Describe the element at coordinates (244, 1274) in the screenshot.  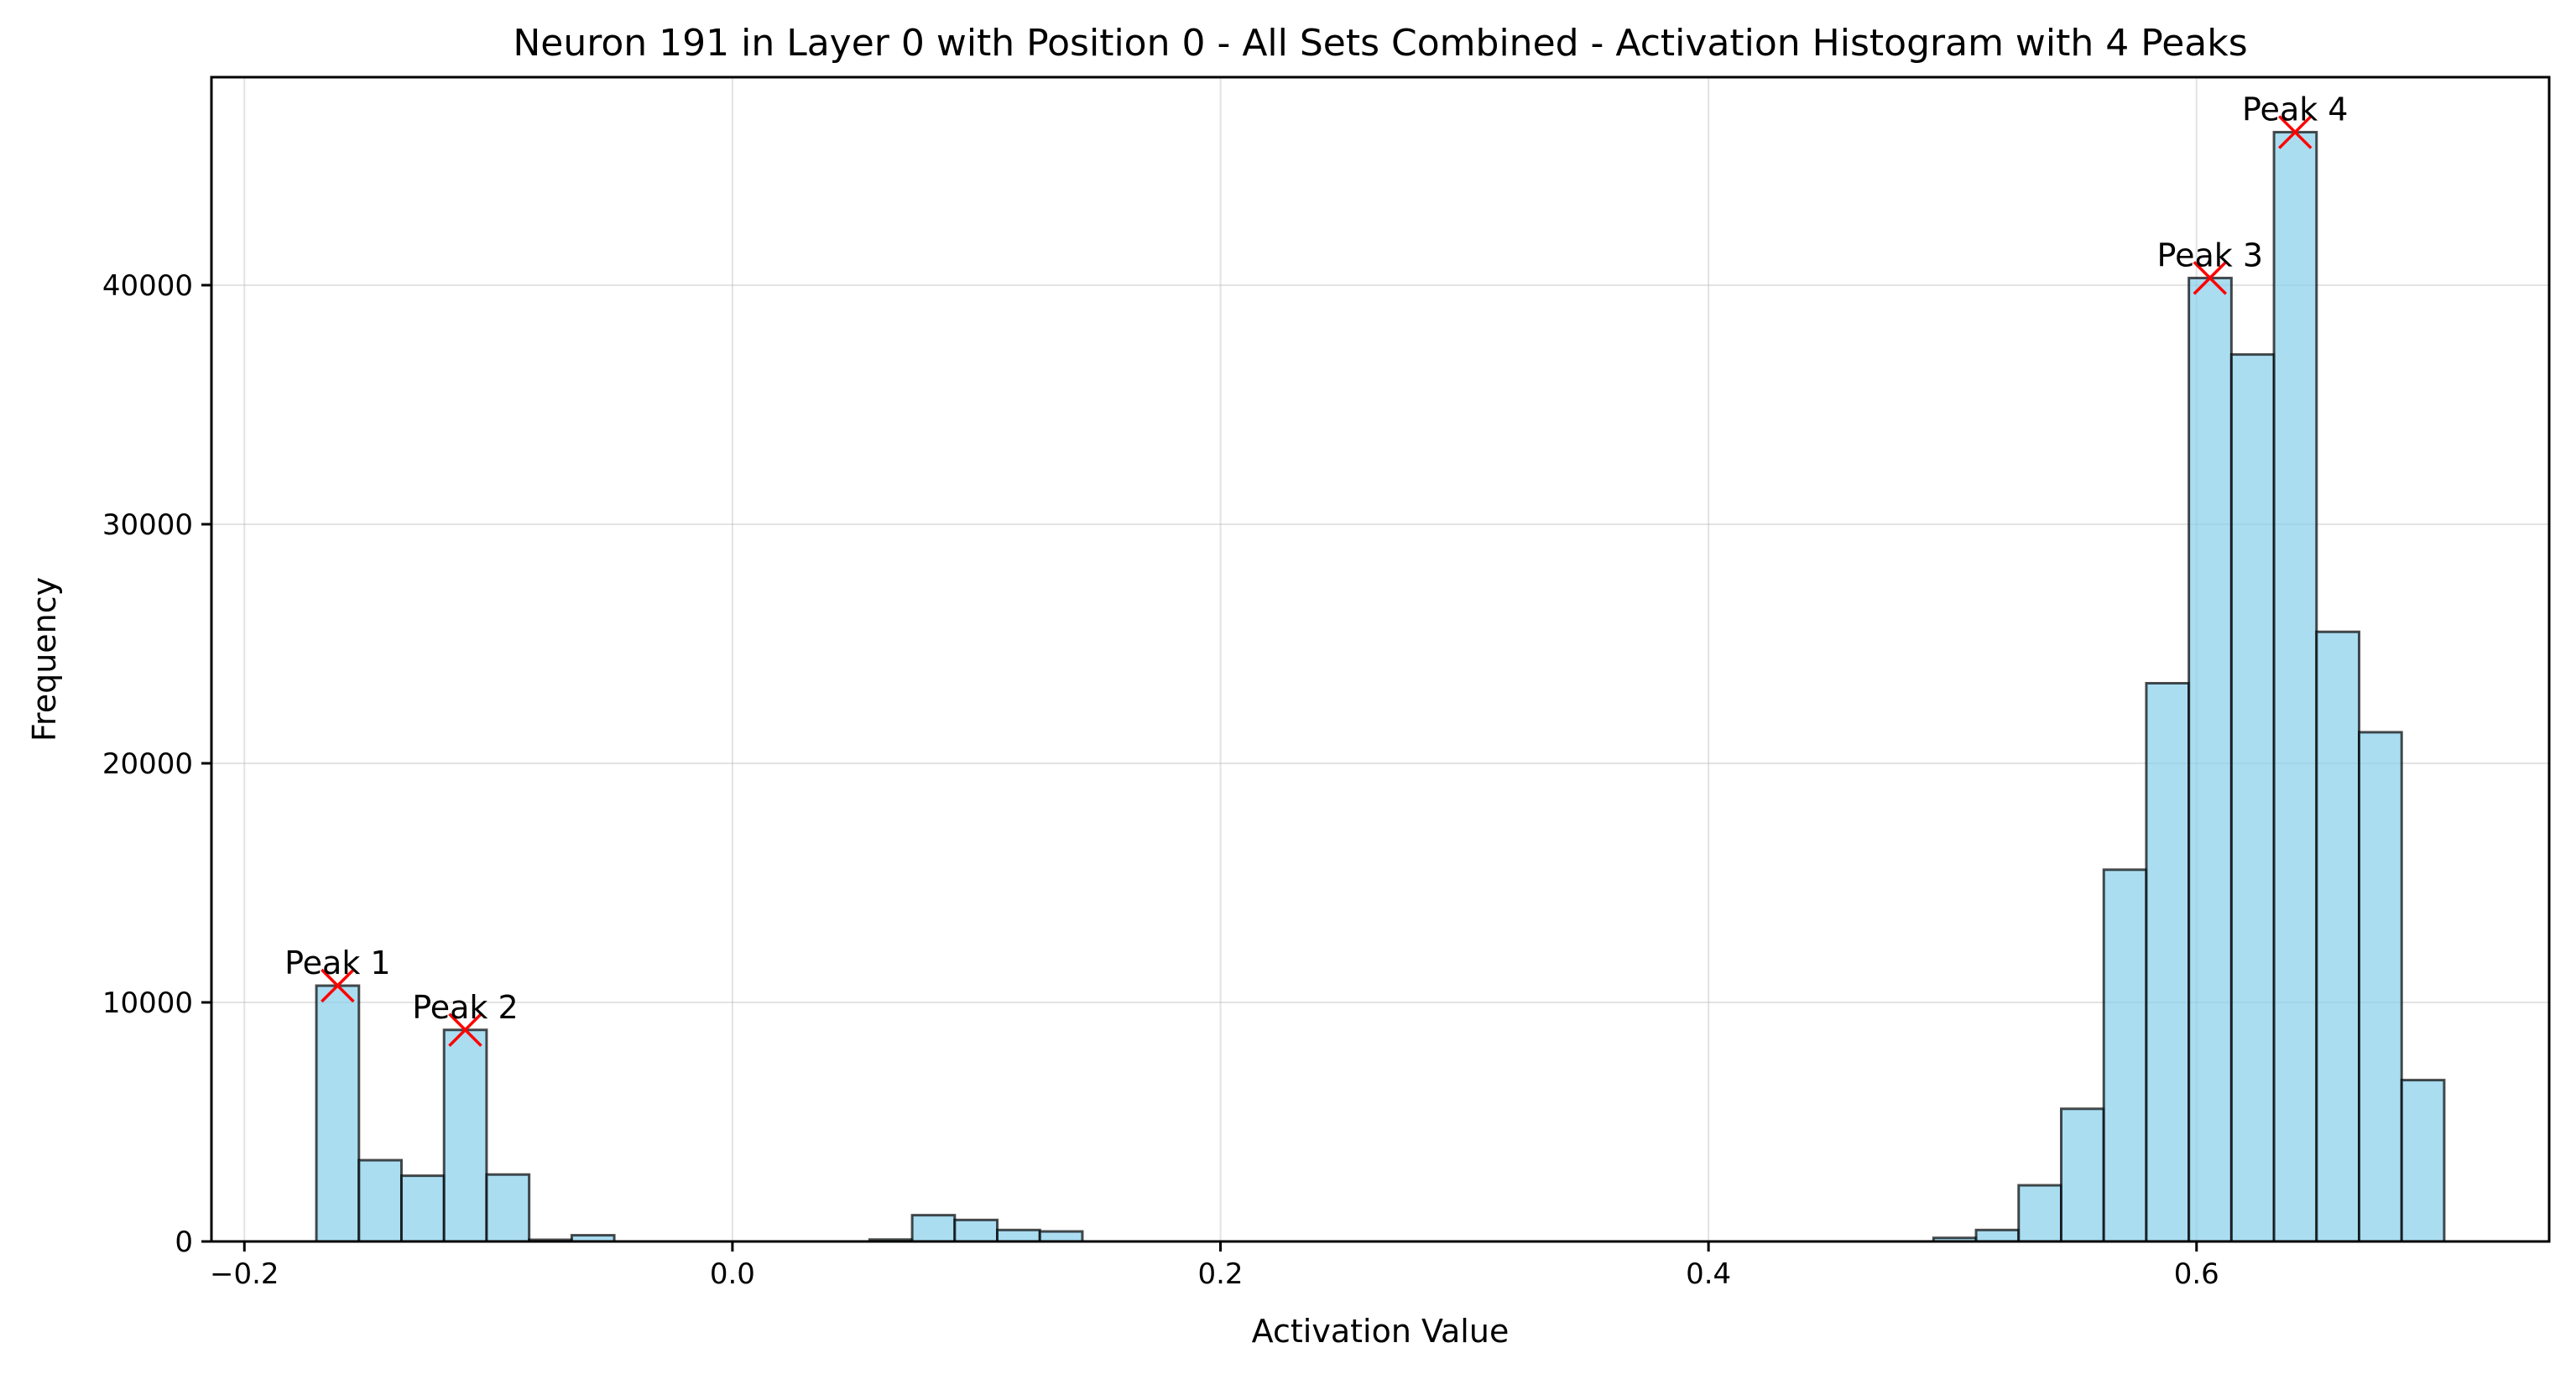
I see `x-tick-label: −0.2` at that location.